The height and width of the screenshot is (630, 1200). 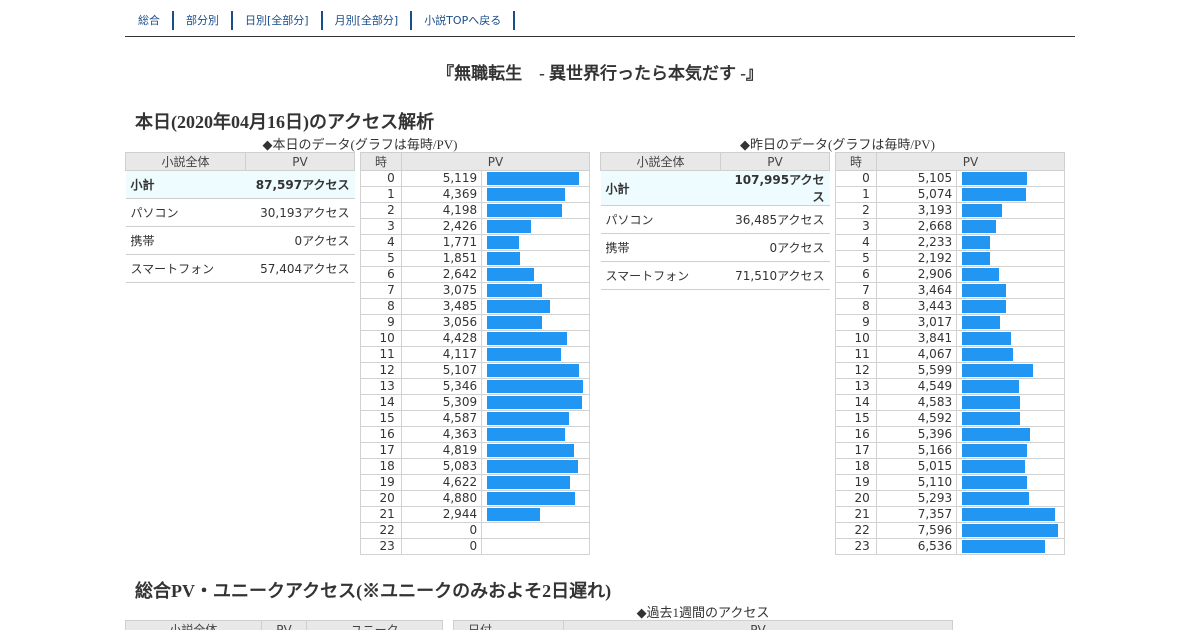 What do you see at coordinates (950, 178) in the screenshot?
I see `hourly-row: 0 5,105` at bounding box center [950, 178].